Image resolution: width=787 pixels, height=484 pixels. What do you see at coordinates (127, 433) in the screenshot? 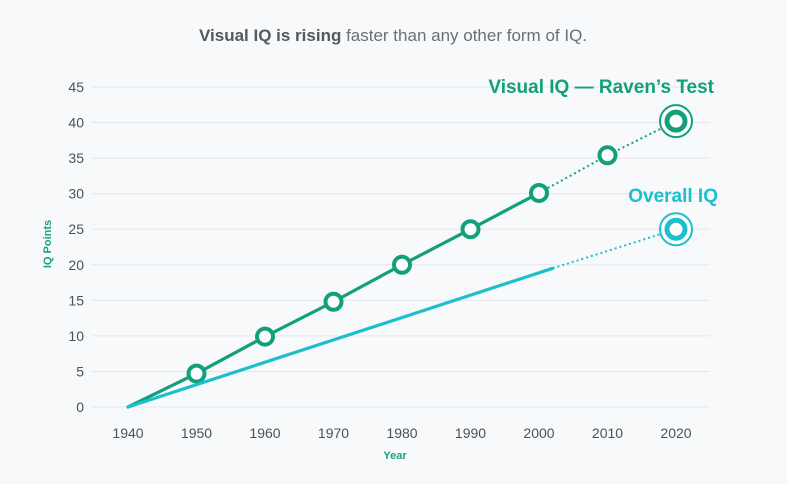
I see `x-tick-1940: 1940` at bounding box center [127, 433].